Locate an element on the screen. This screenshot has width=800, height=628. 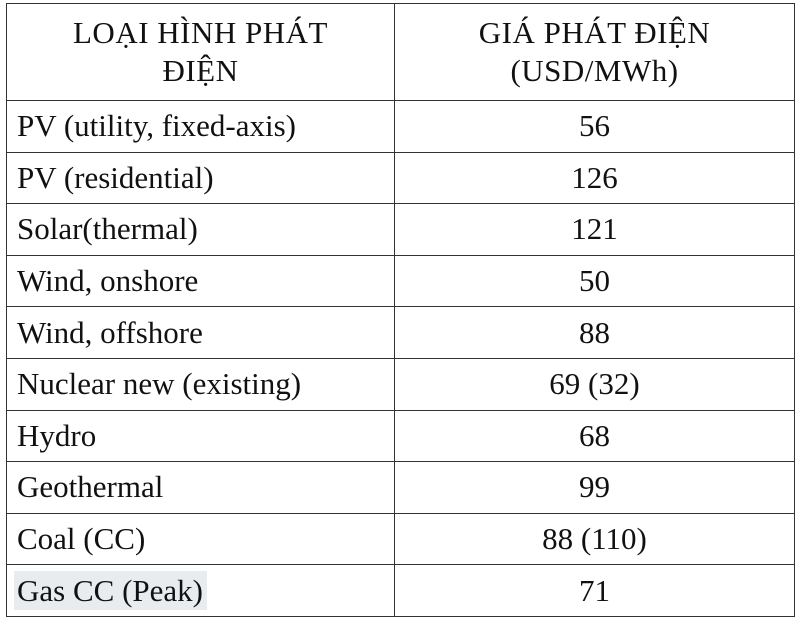
cell-generation-type: Gas CC (Peak) is located at coordinates (200, 590).